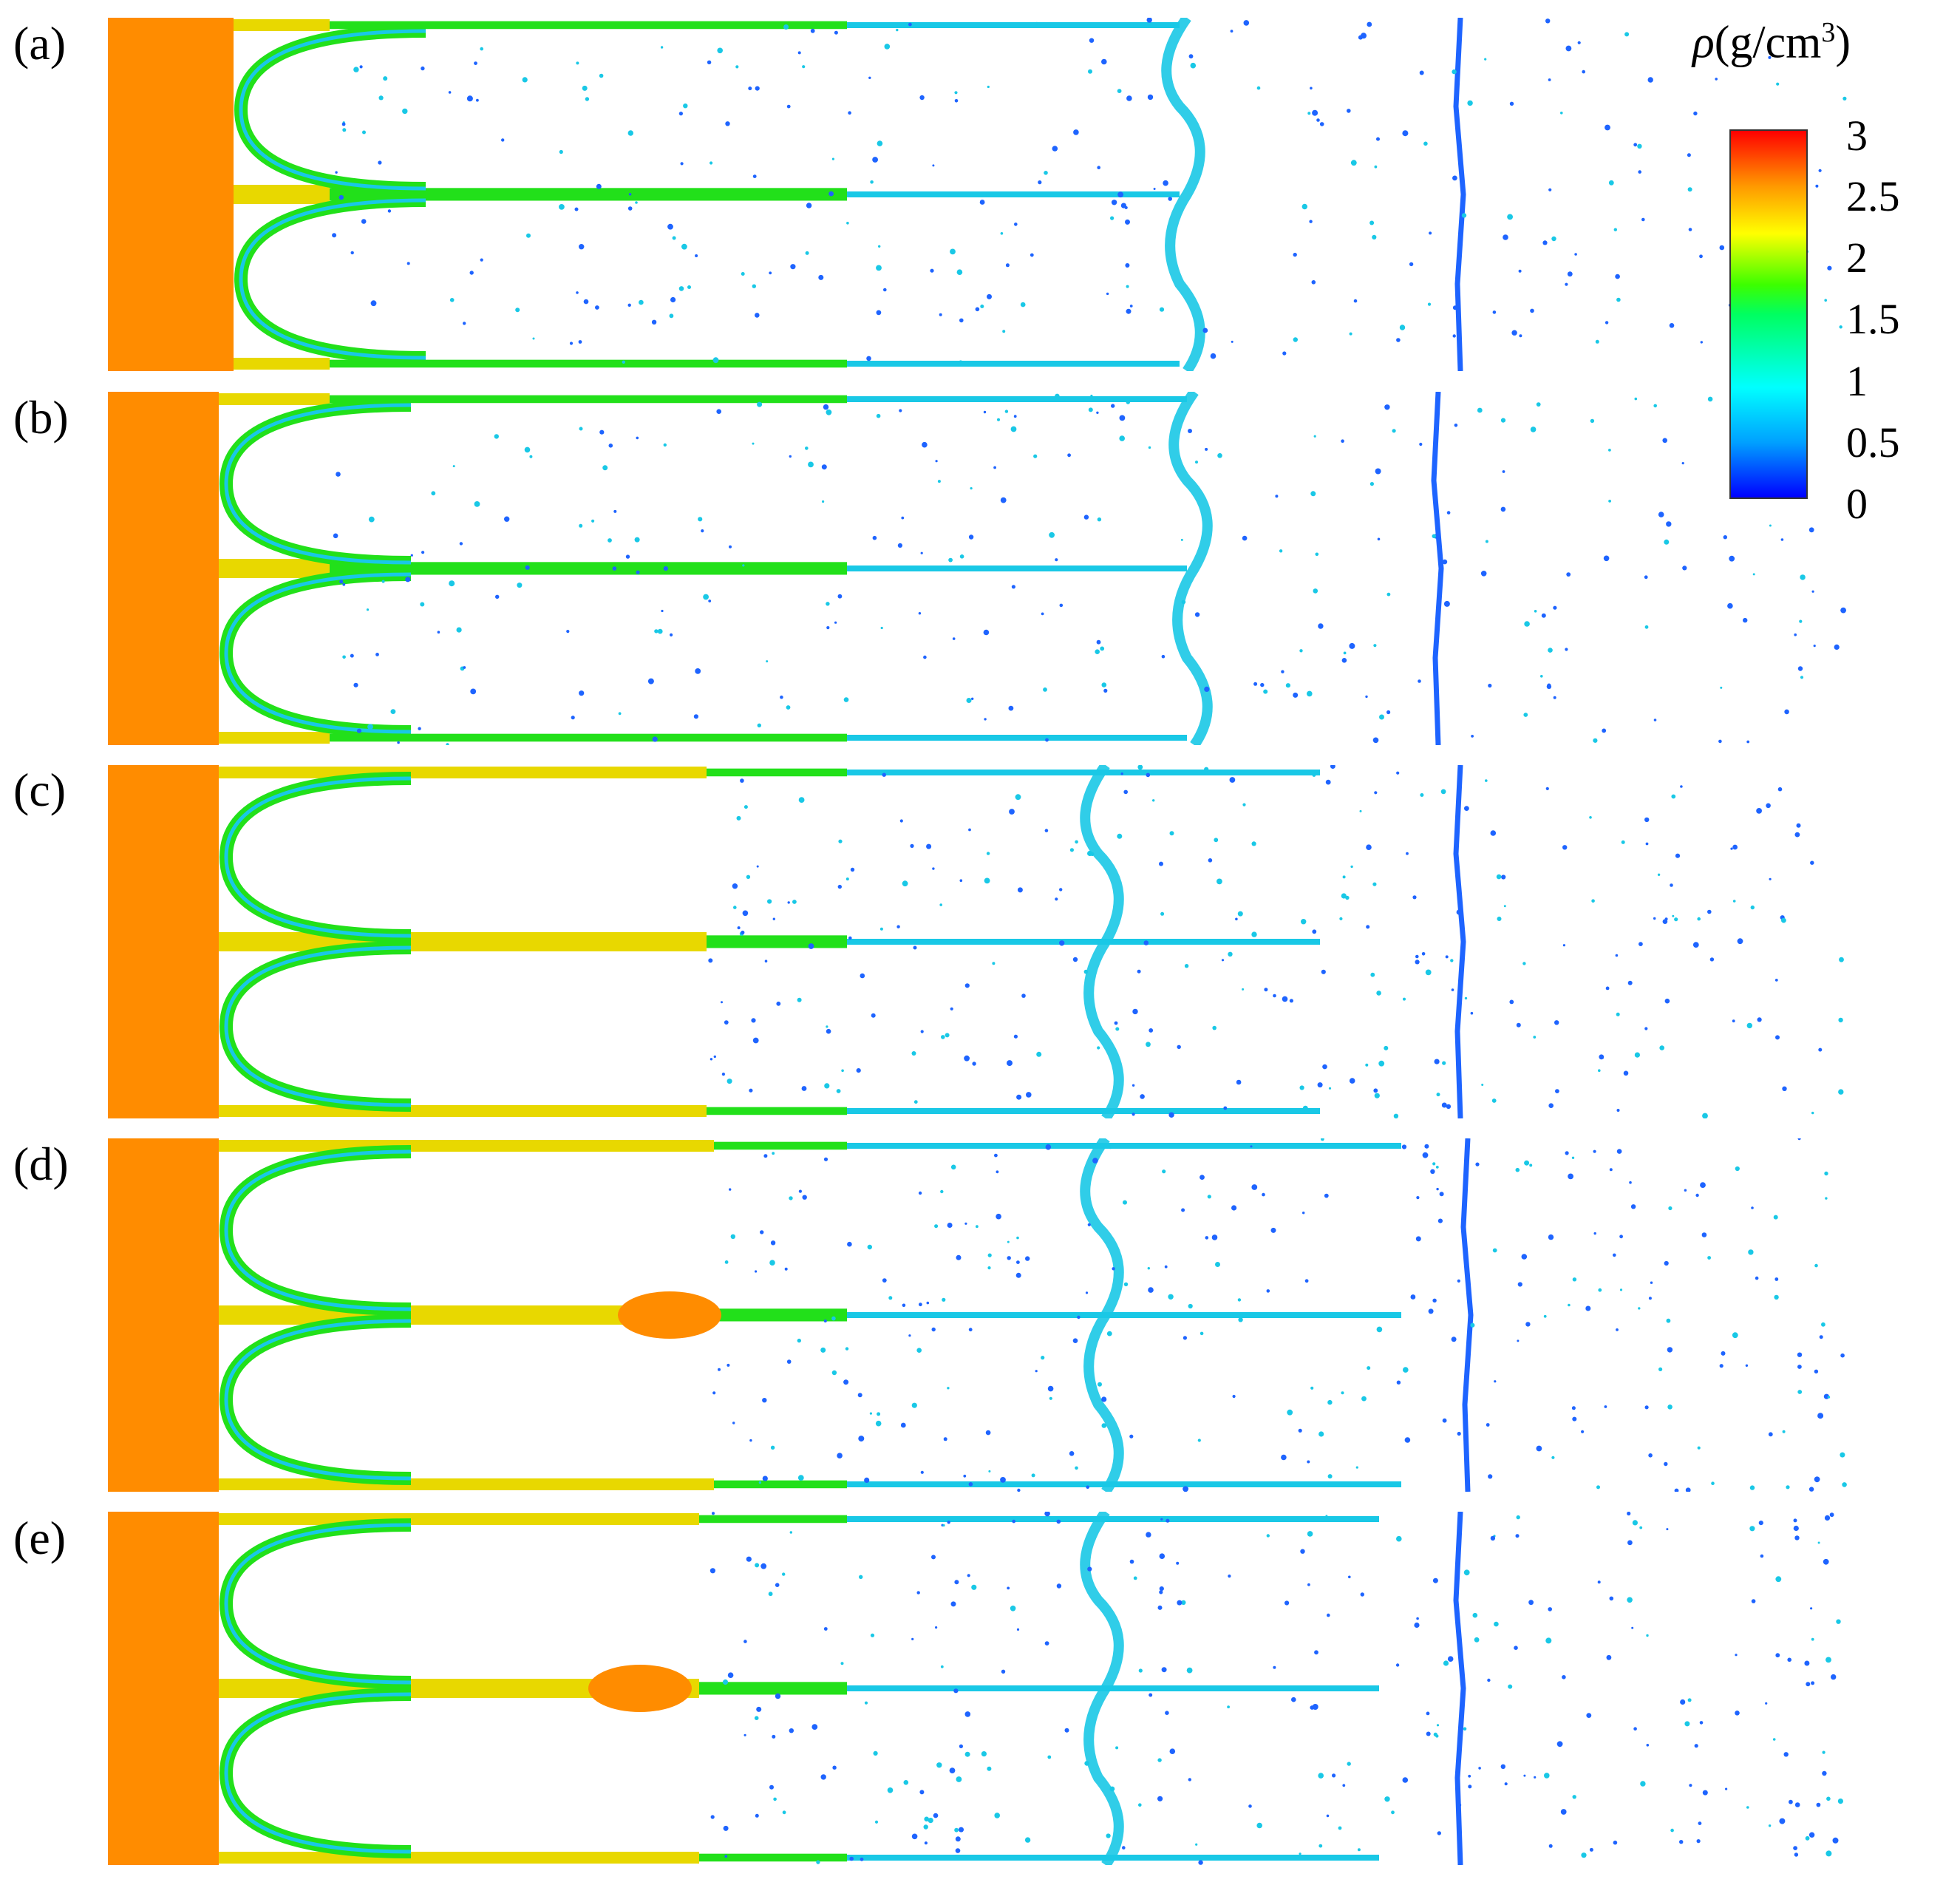 The height and width of the screenshot is (1885, 1960). Describe the element at coordinates (1873, 319) in the screenshot. I see `colorbar-tick-1-5: 1.5` at that location.